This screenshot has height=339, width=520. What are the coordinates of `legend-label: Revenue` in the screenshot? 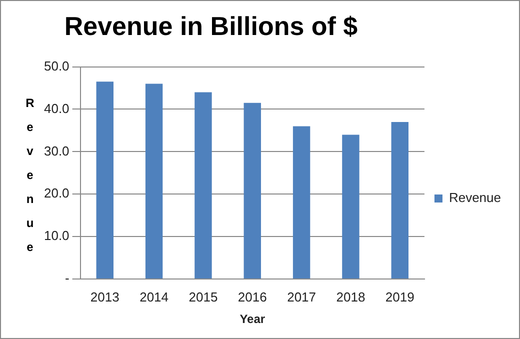 It's located at (475, 198).